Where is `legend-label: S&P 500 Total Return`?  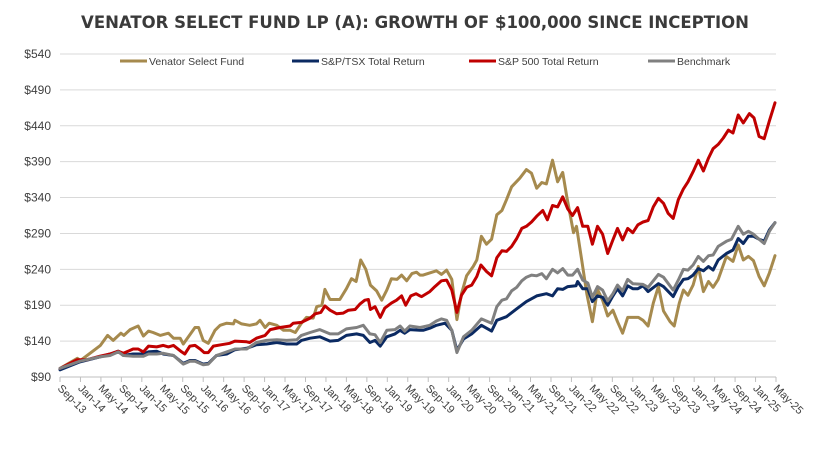 legend-label: S&P 500 Total Return is located at coordinates (548, 62).